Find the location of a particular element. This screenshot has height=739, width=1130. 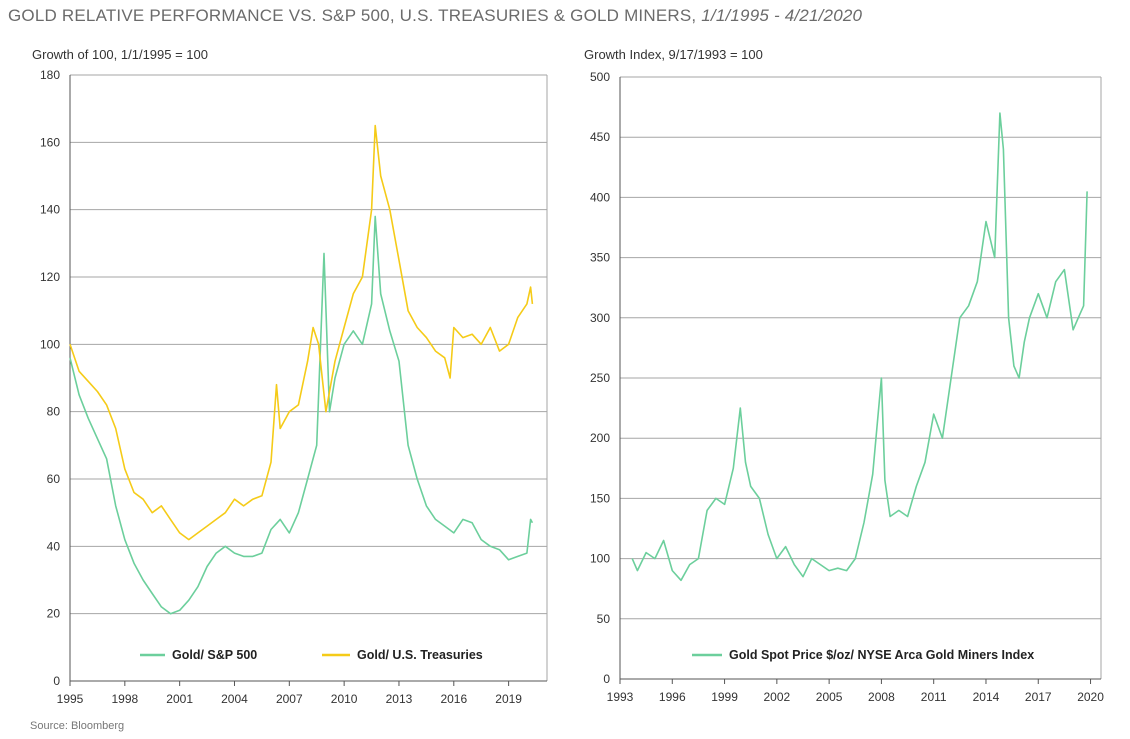

left-ytick-120: 120 is located at coordinates (50, 277).